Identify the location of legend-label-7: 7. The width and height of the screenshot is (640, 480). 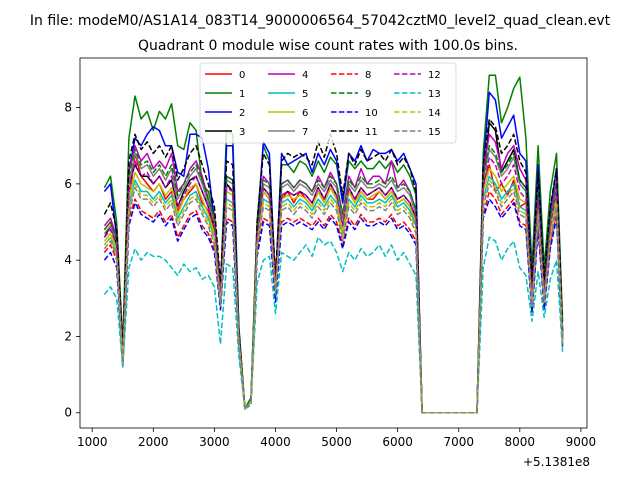
(305, 132).